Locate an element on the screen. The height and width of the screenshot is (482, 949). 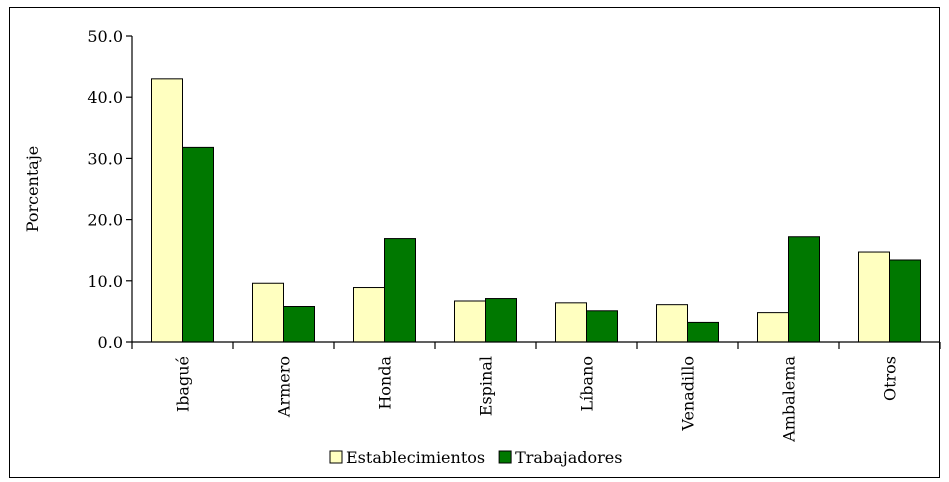
y-axis-title: Porcentaje is located at coordinates (32, 189).